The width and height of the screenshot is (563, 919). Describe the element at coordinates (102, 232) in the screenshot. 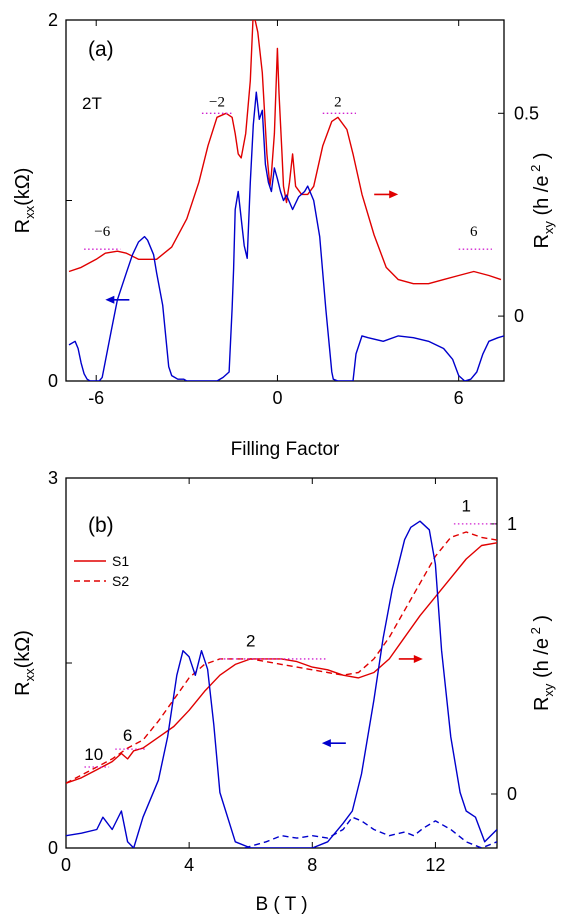

I see `filling-factor-label: −6` at that location.